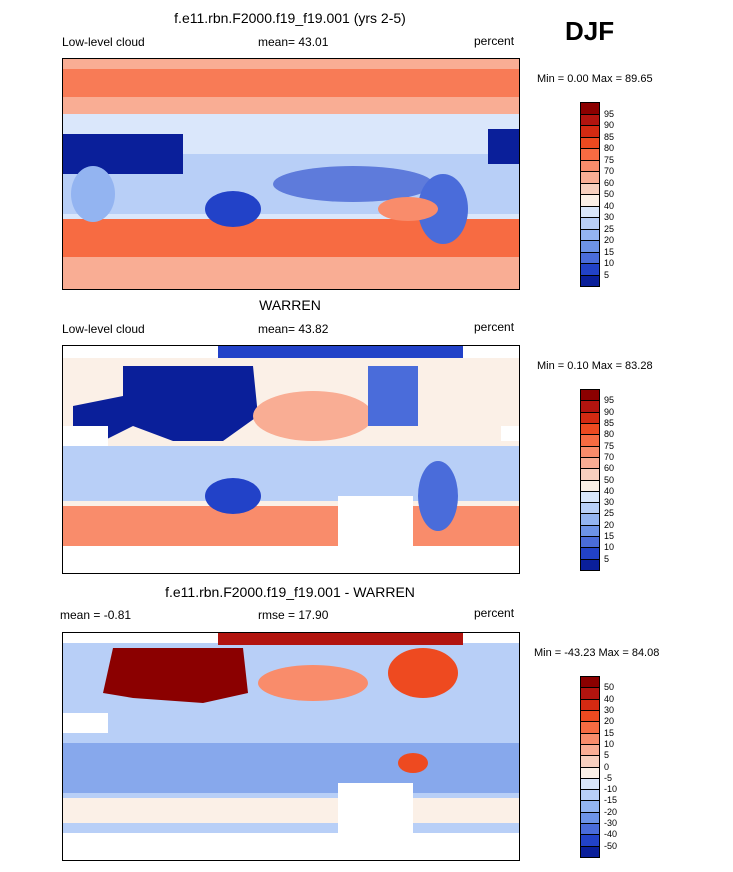 This screenshot has height=872, width=733. I want to click on panel-2-colorbar: 95 90 85 80 75 70 60 50 40 30 25 20 15 10 5, so click(615, 480).